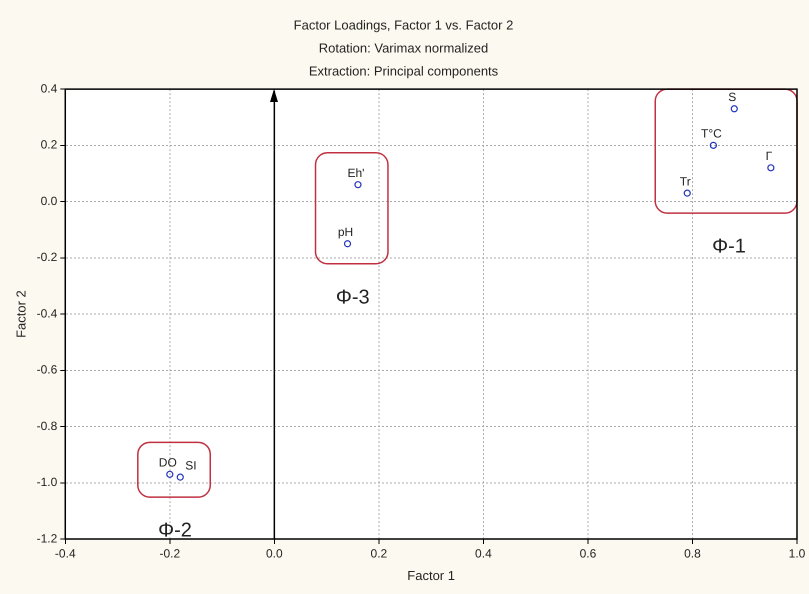 This screenshot has height=594, width=809. What do you see at coordinates (47, 538) in the screenshot?
I see `y-tick-label: -1.2` at bounding box center [47, 538].